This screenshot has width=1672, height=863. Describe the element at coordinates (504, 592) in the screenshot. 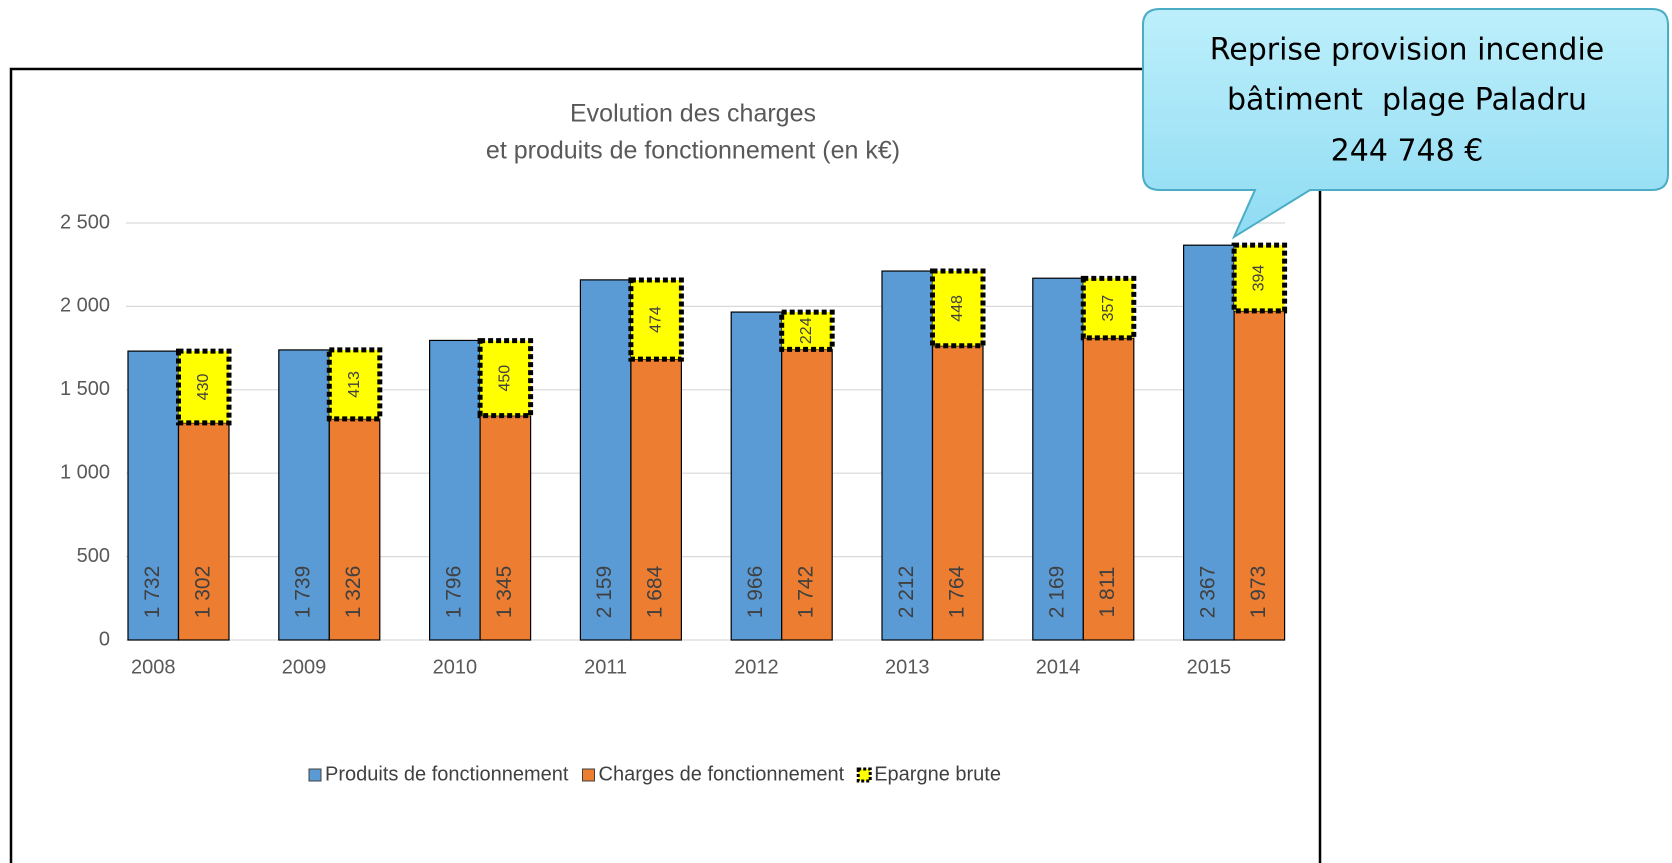

I see `value-label: 1 345` at that location.